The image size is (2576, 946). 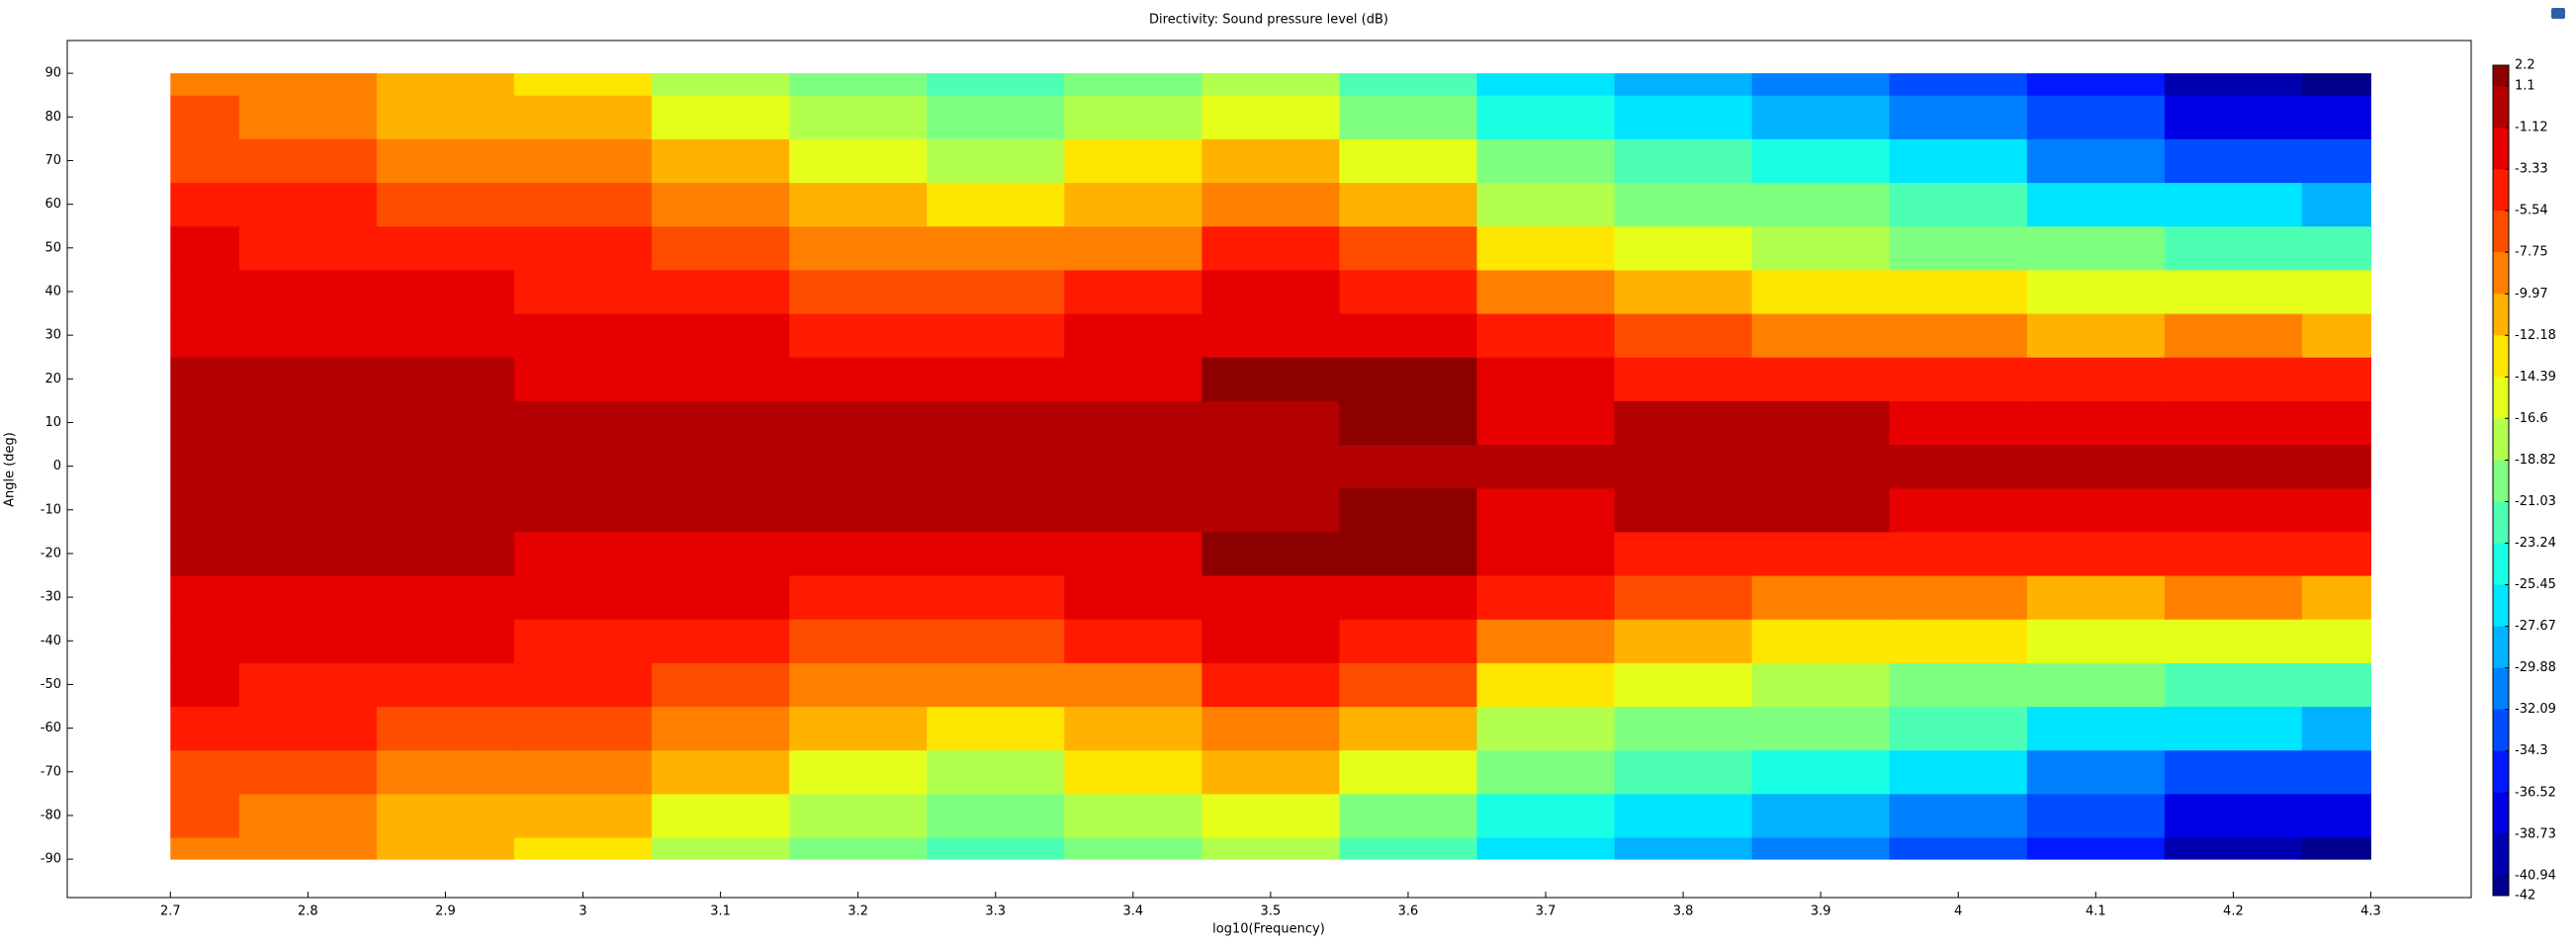 What do you see at coordinates (2531, 211) in the screenshot?
I see `colorbar-label: -5.54` at bounding box center [2531, 211].